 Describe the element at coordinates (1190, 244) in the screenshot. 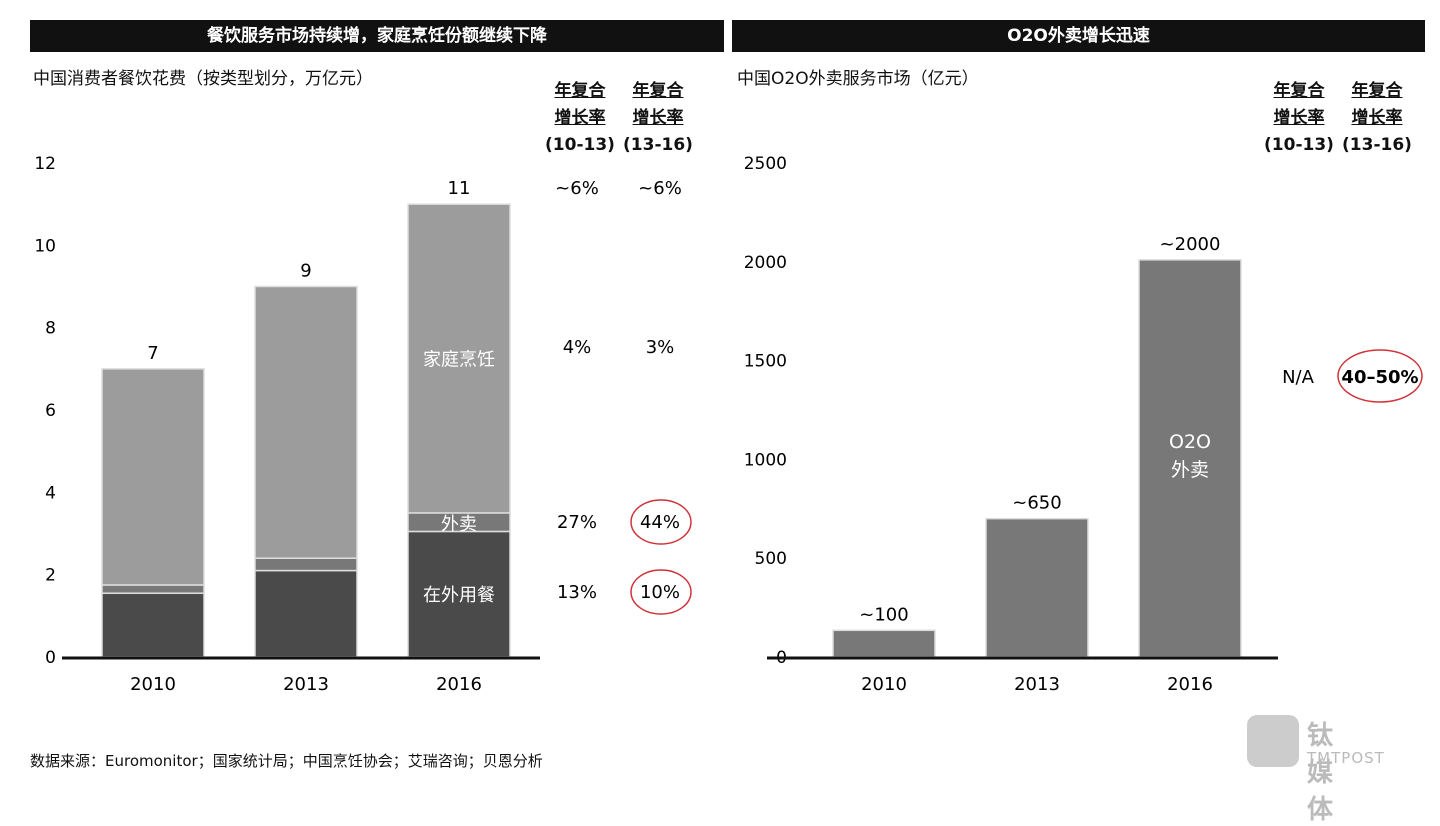

I see `data-label: ~2000` at that location.